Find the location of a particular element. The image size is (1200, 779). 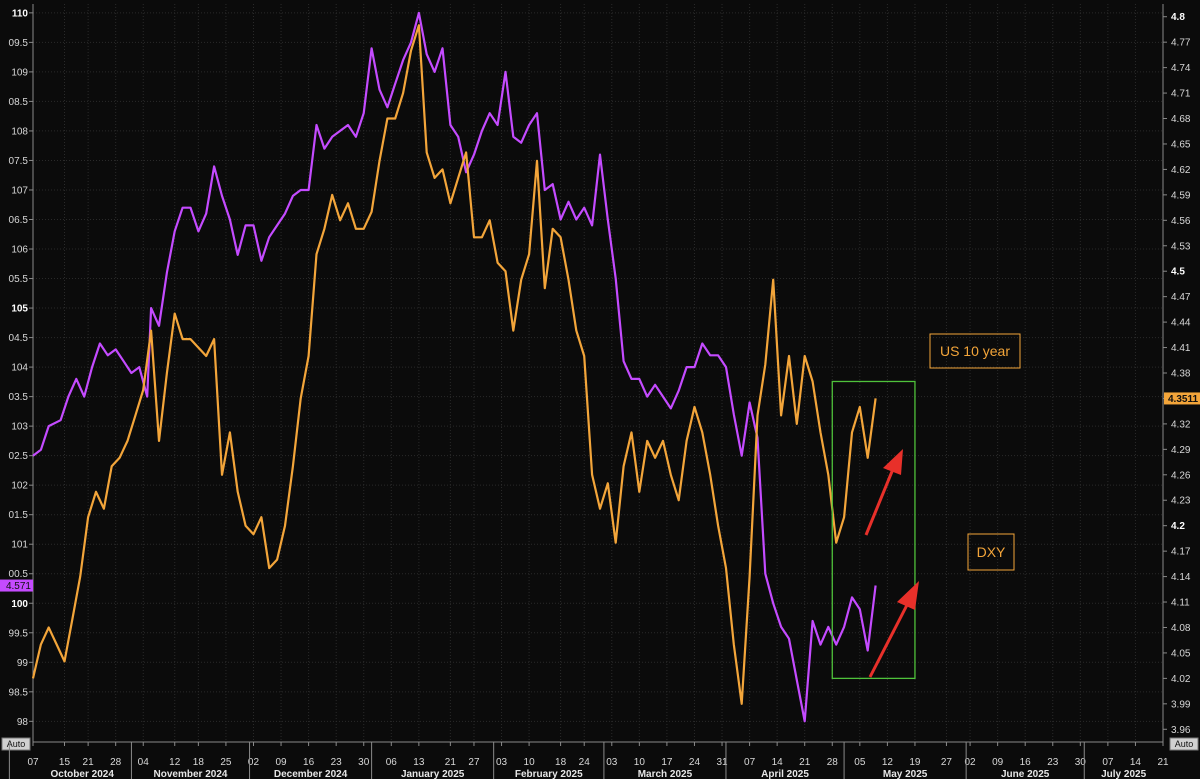

up-arrow-us10-icon is located at coordinates (883, 492).